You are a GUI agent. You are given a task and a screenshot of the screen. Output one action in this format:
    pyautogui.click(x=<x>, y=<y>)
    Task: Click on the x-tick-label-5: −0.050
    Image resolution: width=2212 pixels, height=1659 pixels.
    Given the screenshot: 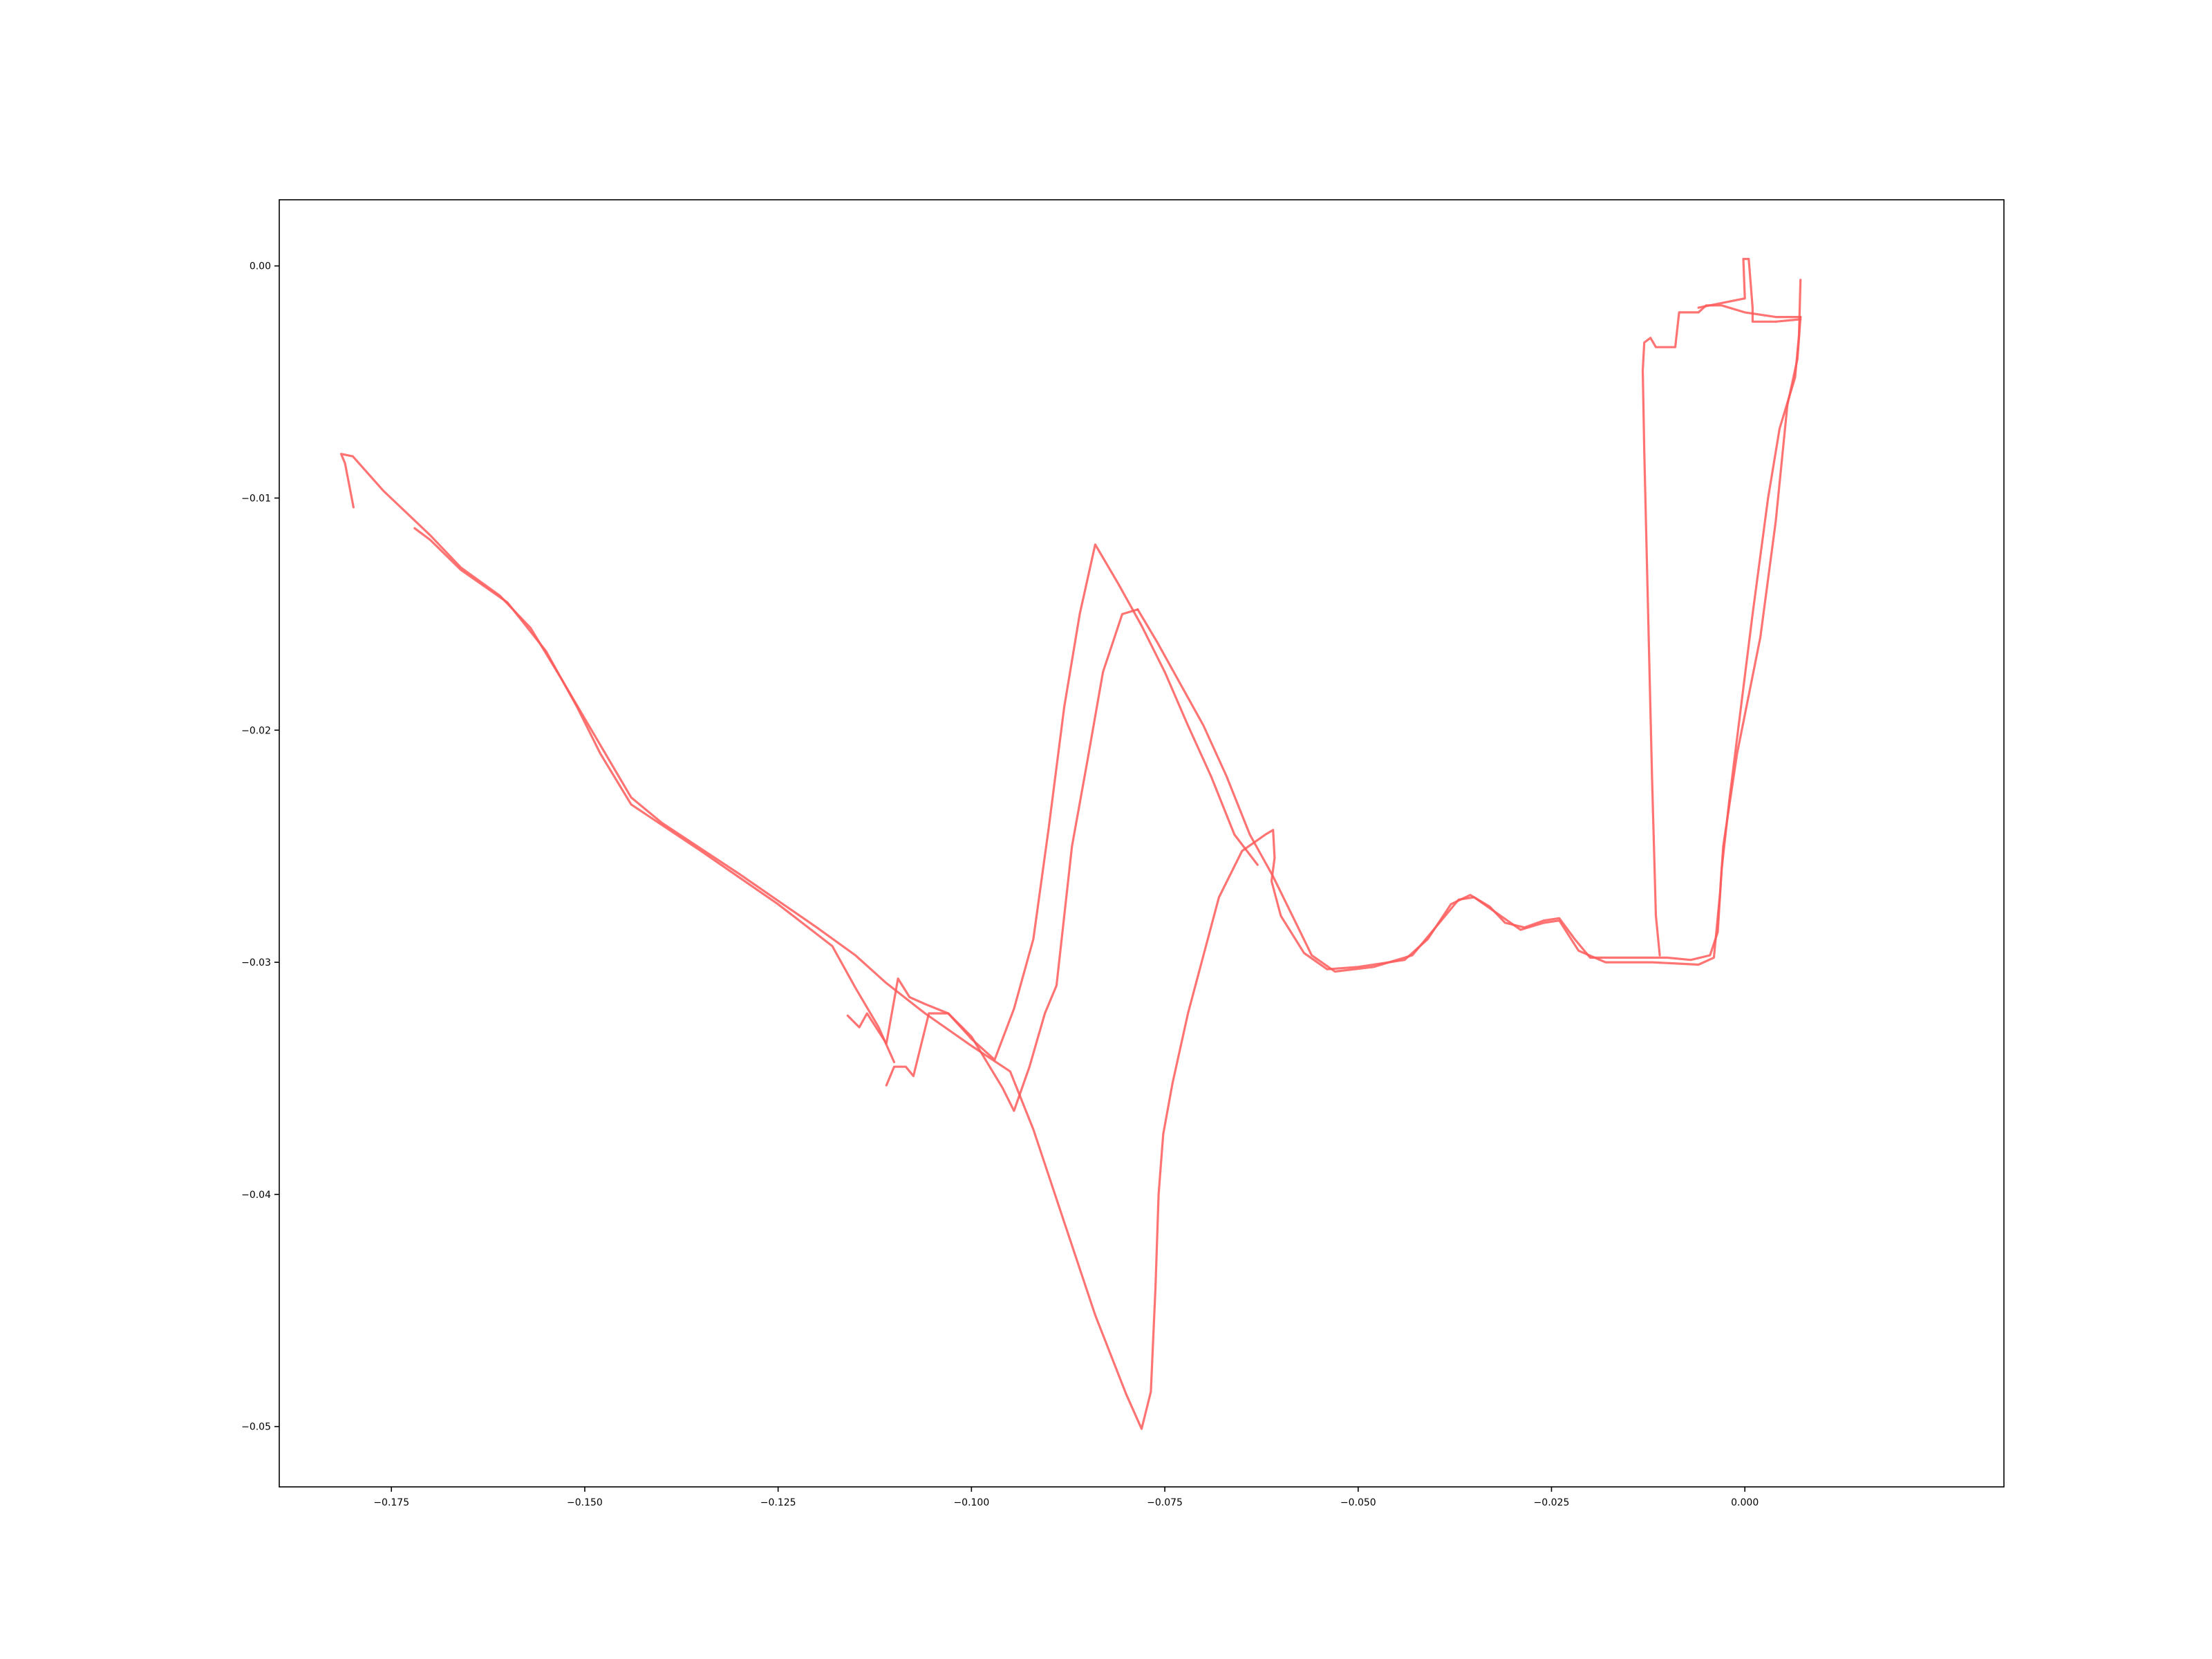 What is the action you would take?
    pyautogui.click(x=1358, y=1502)
    